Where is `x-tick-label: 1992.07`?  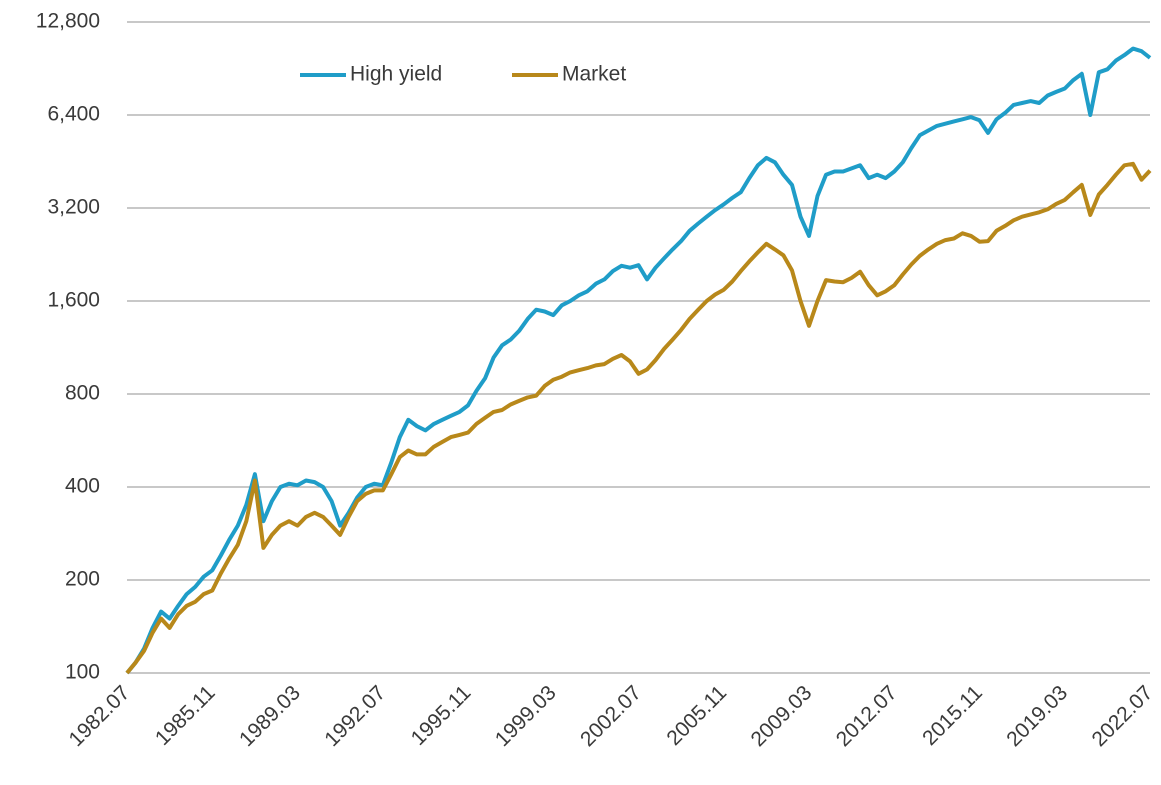
x-tick-label: 1992.07 is located at coordinates (355, 716).